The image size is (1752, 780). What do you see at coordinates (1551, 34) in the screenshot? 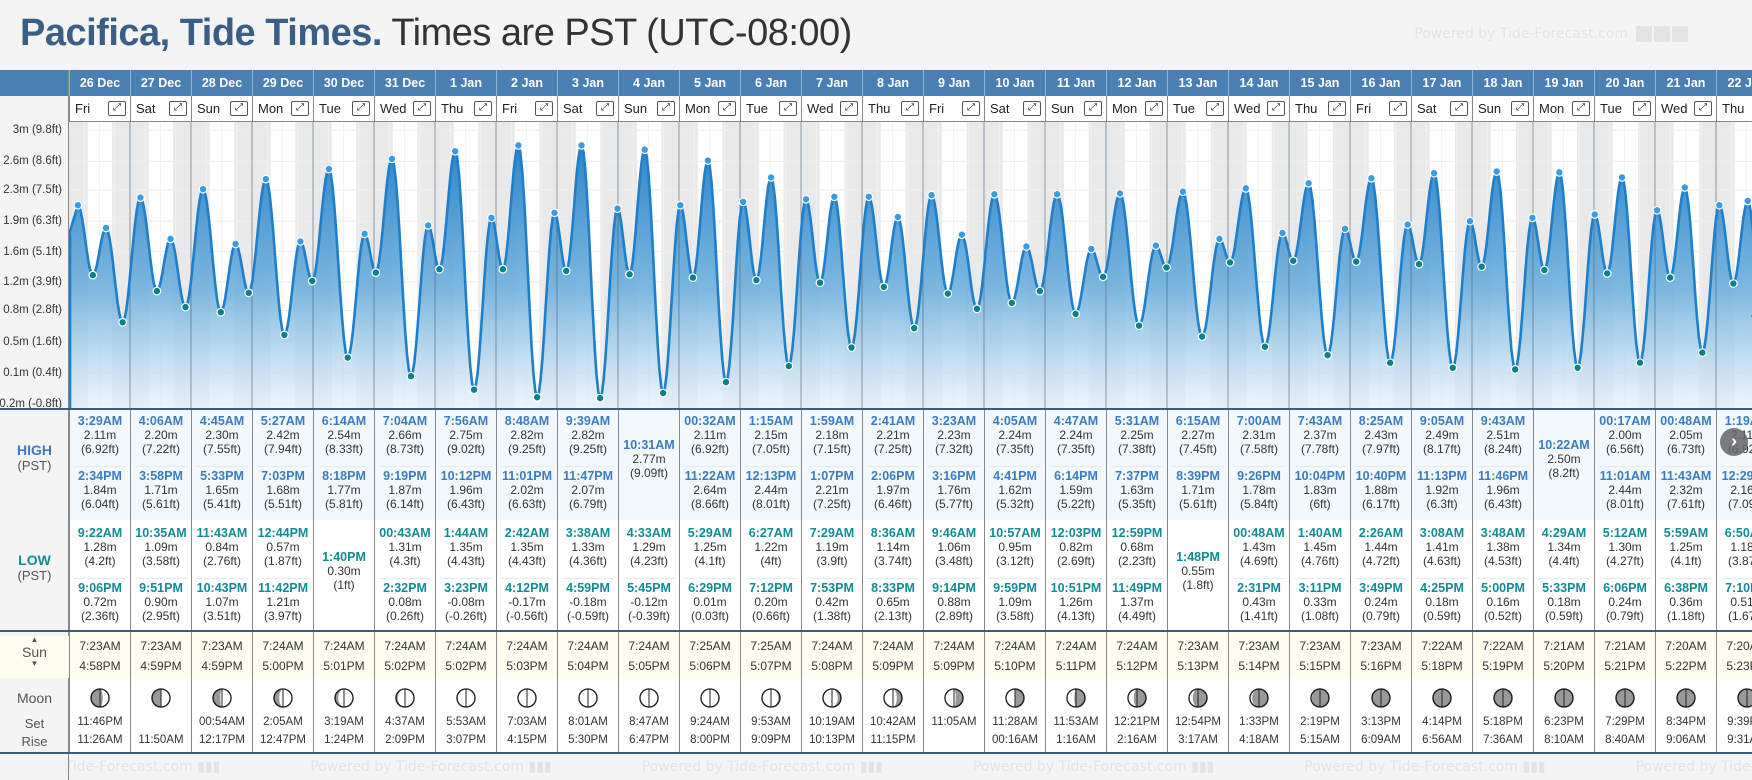
I see `powered-by-link: Powered by Tide-Forecast.com` at bounding box center [1551, 34].